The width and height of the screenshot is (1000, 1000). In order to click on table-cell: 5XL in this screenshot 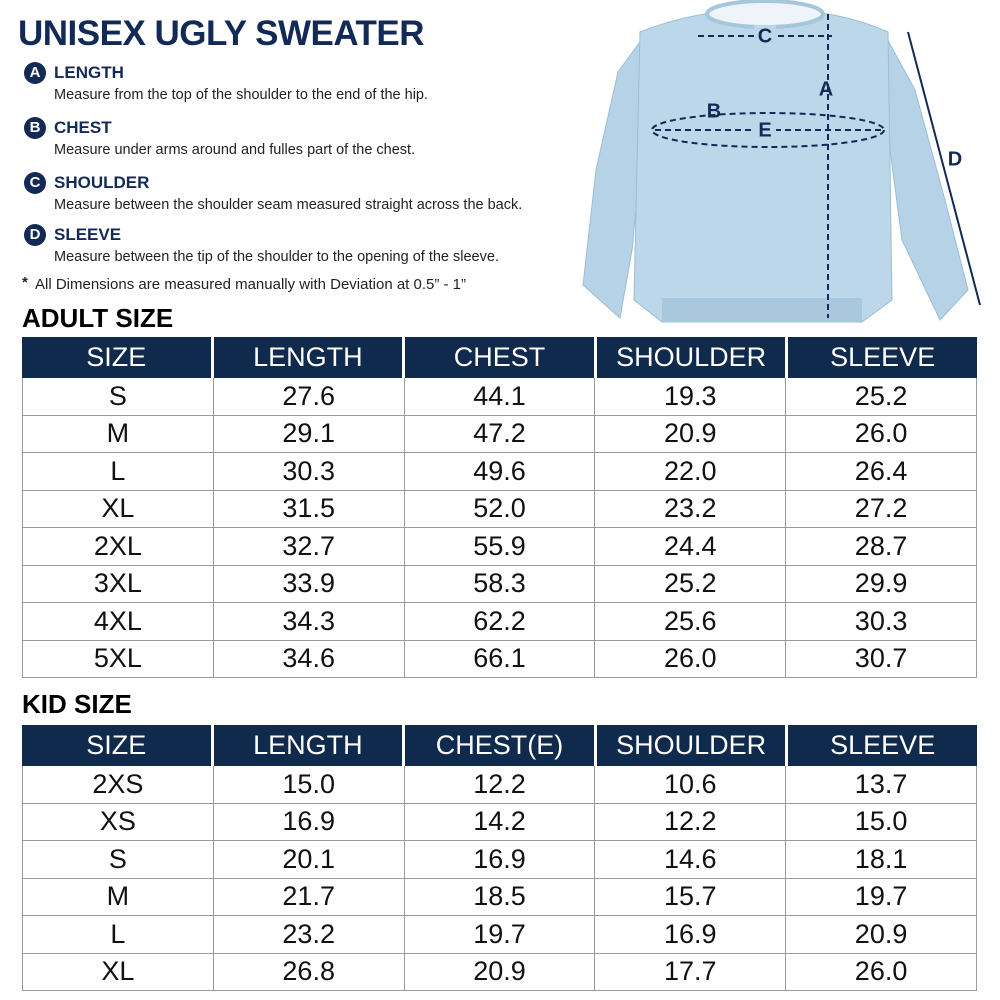, I will do `click(117, 658)`.